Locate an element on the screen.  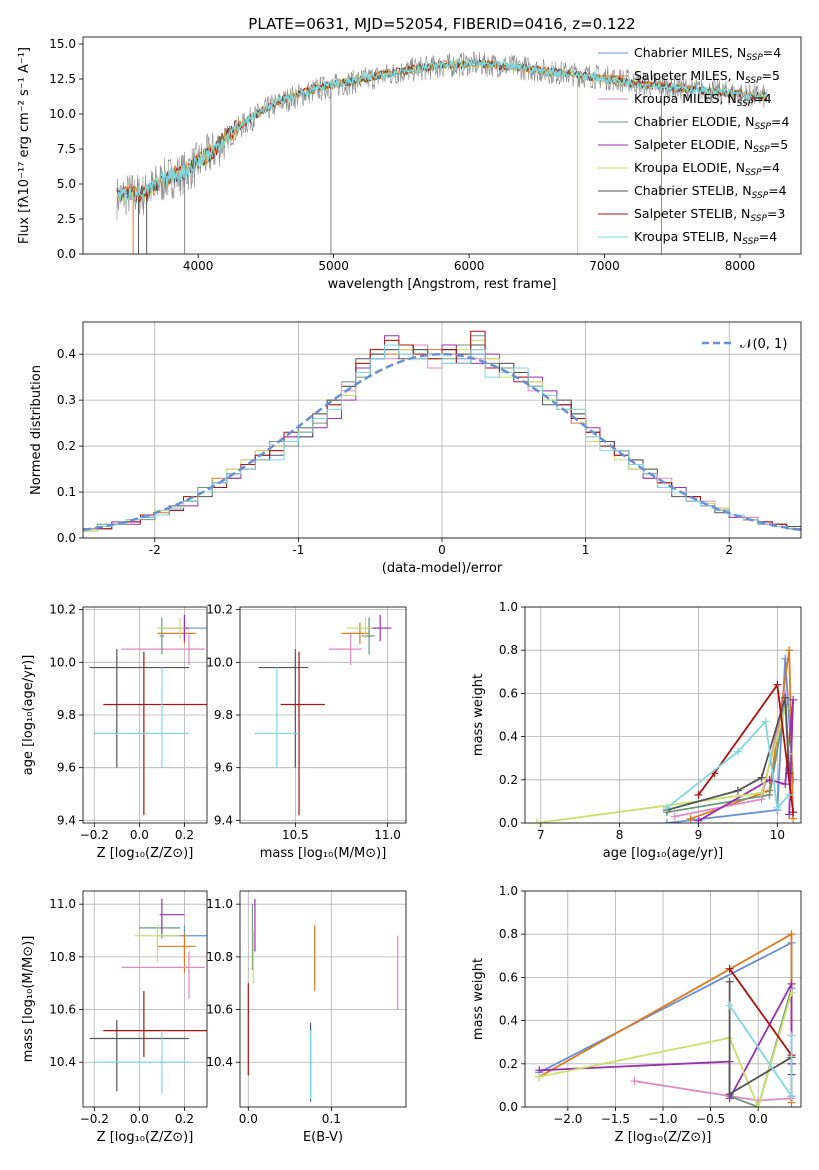
legend-label: Chabrier STELIB, NSSP=4 is located at coordinates (710, 192).